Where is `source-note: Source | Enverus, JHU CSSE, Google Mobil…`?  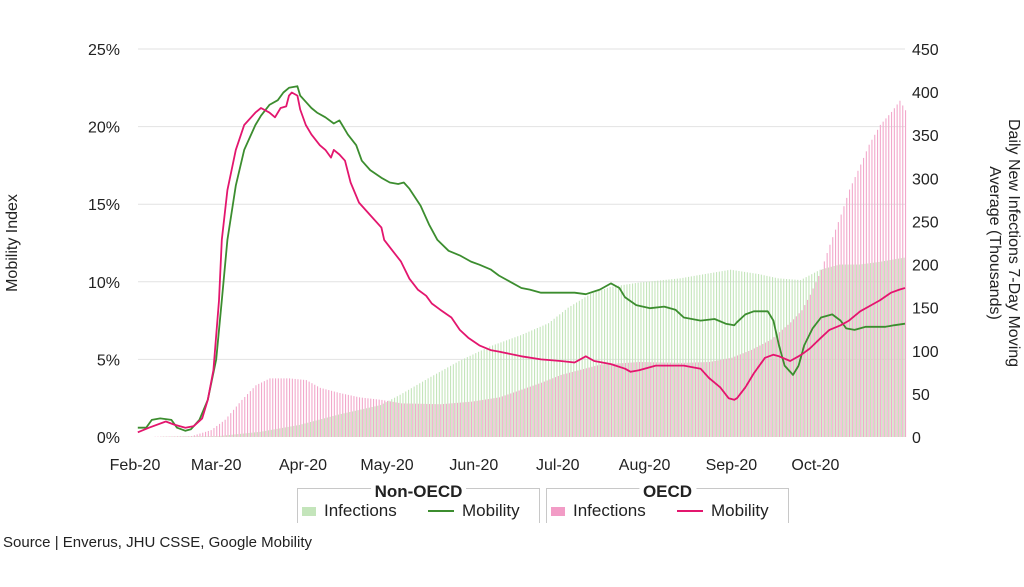
source-note: Source | Enverus, JHU CSSE, Google Mobil… is located at coordinates (158, 542).